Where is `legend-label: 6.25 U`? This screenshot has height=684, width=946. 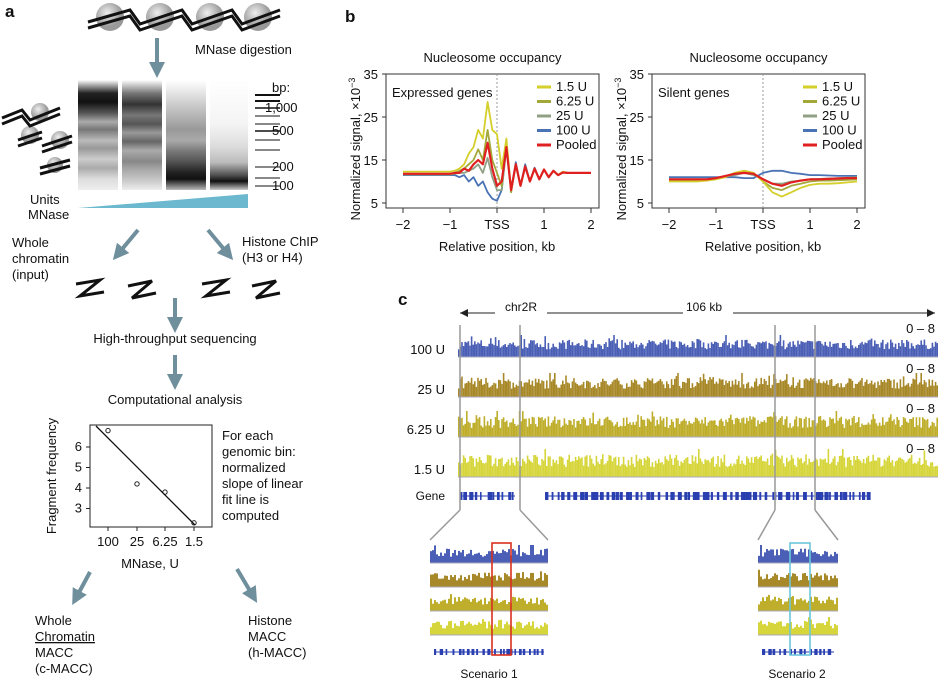
legend-label: 6.25 U is located at coordinates (575, 101).